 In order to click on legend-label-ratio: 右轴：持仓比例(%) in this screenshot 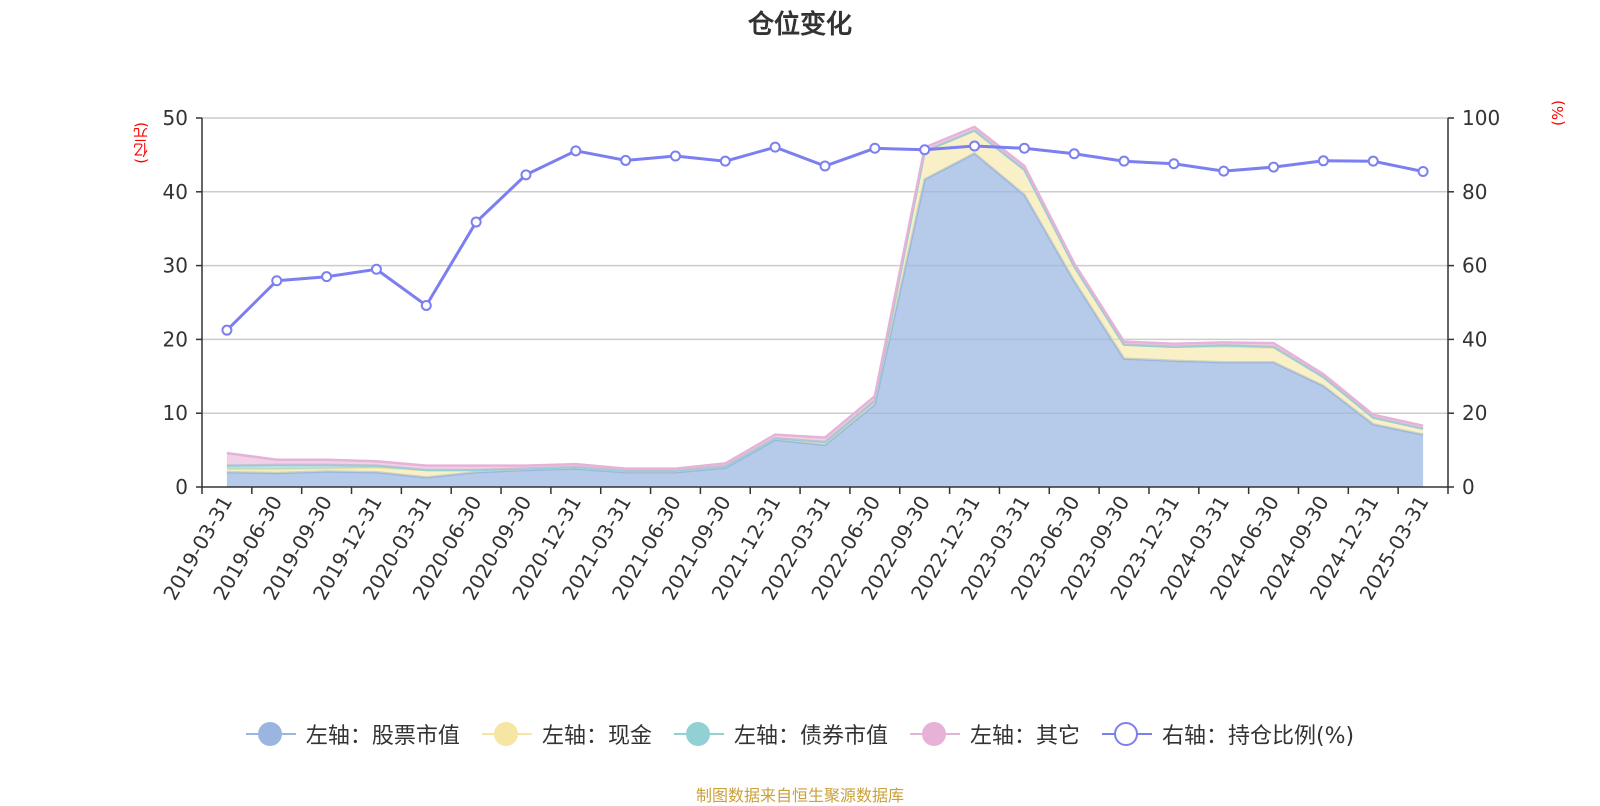, I will do `click(1258, 736)`.